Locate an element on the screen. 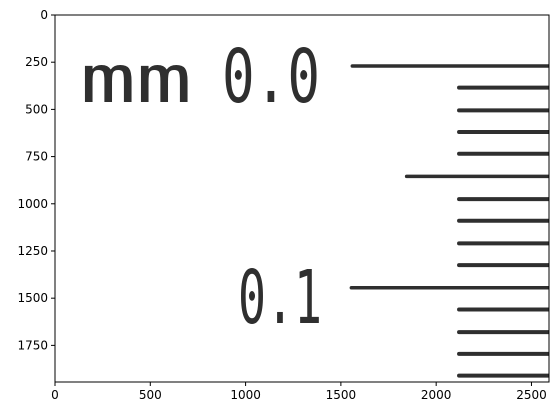 The width and height of the screenshot is (559, 418). y-tick-label: 500 is located at coordinates (36, 109).